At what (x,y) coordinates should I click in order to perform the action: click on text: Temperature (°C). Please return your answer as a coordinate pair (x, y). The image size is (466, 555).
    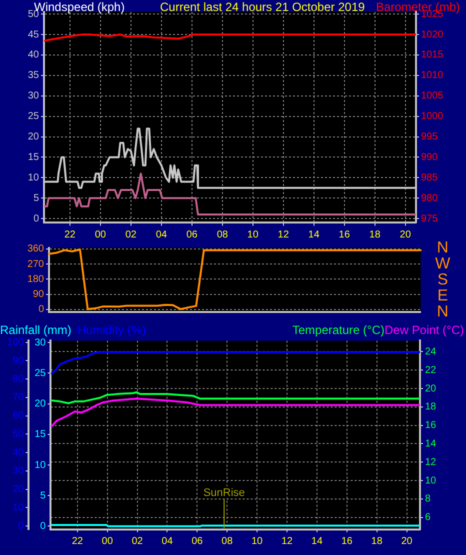
    Looking at the image, I should click on (338, 330).